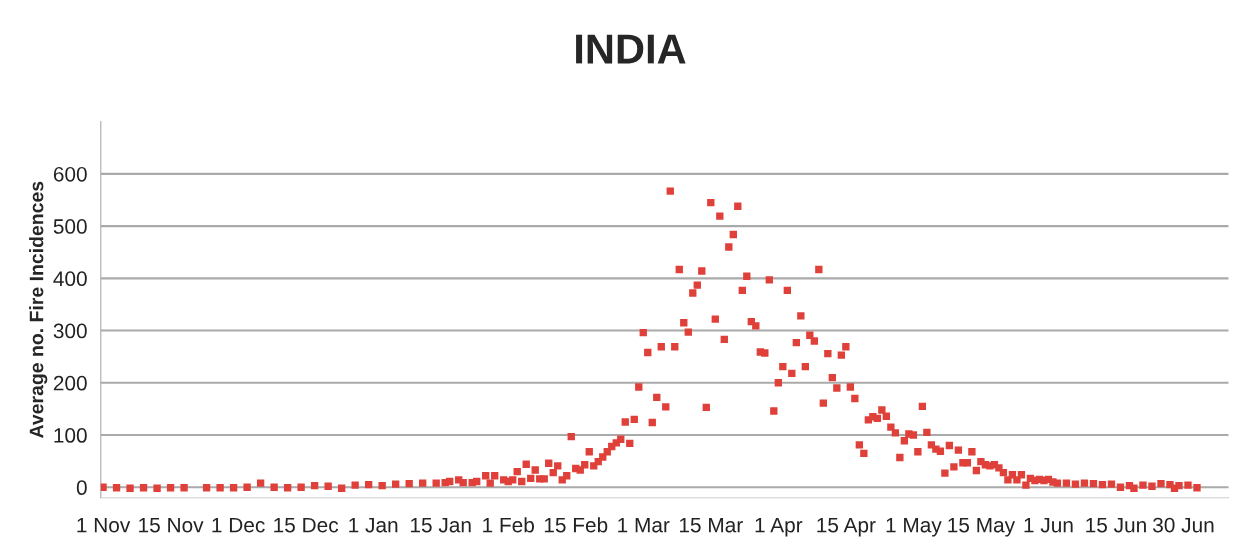  What do you see at coordinates (238, 525) in the screenshot?
I see `x-tick-label: 1 Dec` at bounding box center [238, 525].